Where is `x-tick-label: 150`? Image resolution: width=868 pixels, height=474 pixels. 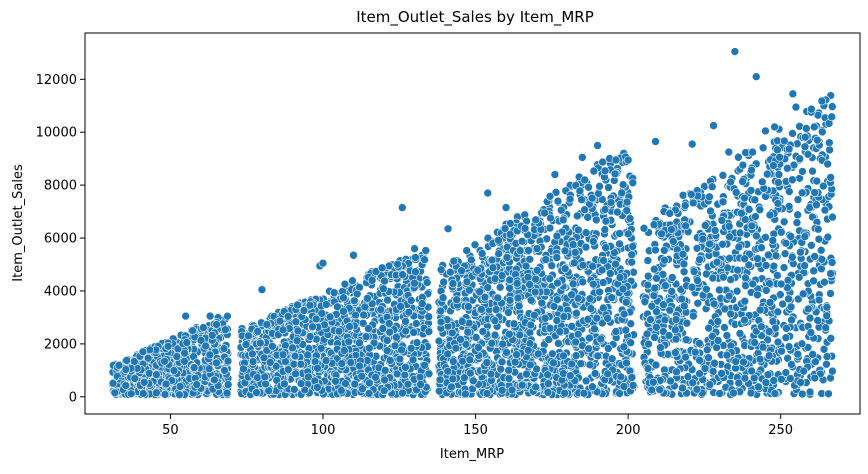 x-tick-label: 150 is located at coordinates (475, 430).